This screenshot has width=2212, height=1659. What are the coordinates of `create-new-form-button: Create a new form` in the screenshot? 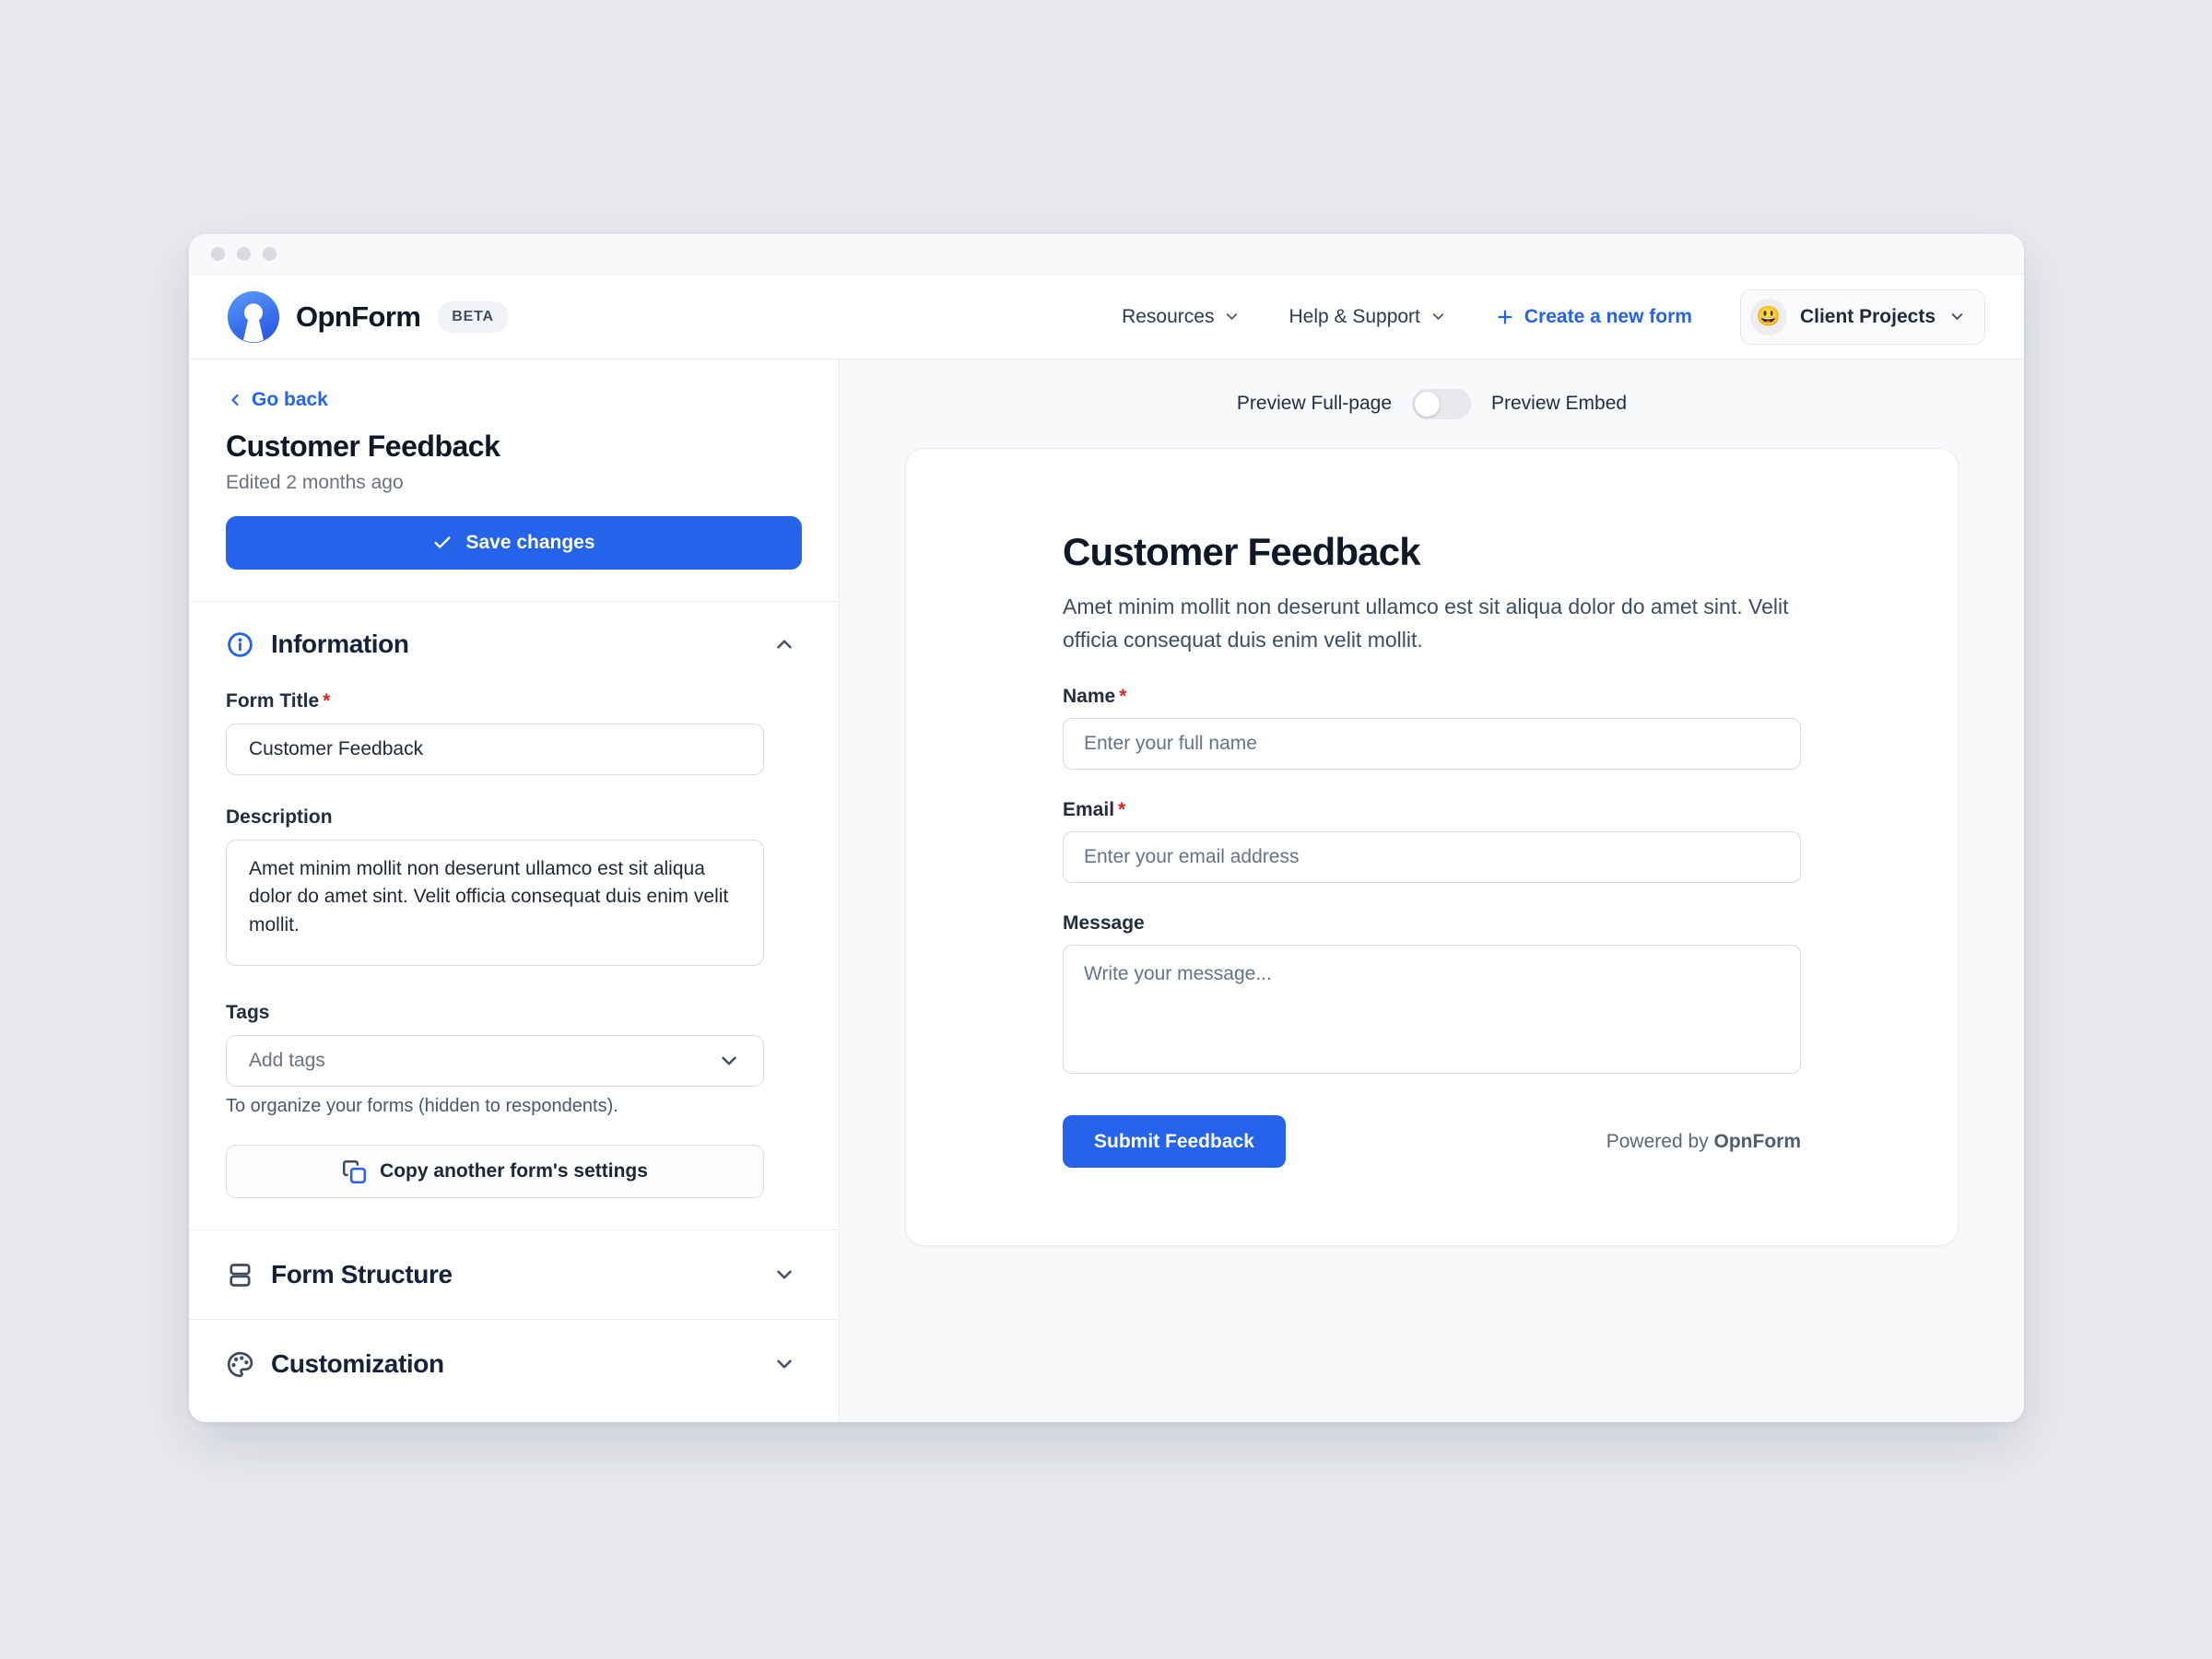 It's located at (1593, 317).